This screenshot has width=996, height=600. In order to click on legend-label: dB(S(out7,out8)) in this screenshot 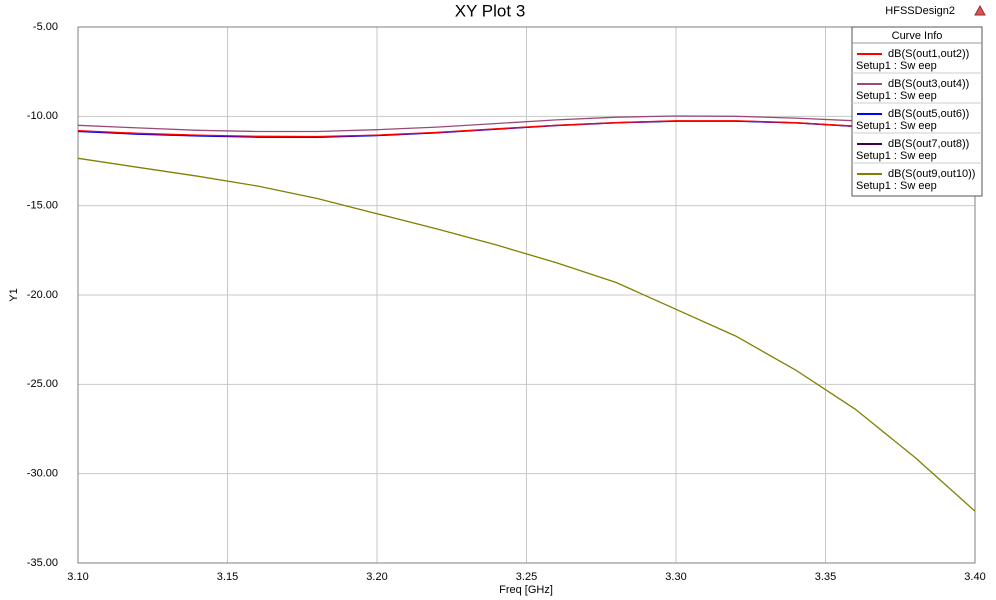, I will do `click(928, 144)`.